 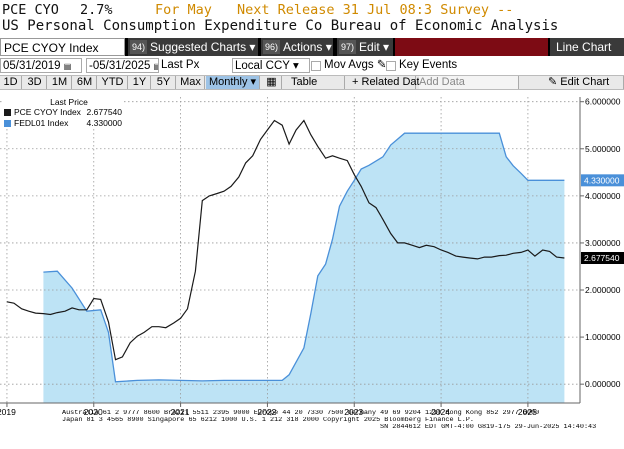 I want to click on legend-item-value: 2.677540, so click(x=104, y=112).